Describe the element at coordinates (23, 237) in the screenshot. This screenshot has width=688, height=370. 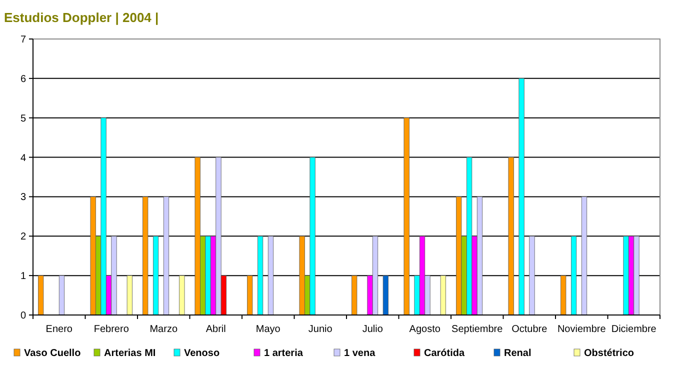
I see `y-tick-label: 2` at that location.